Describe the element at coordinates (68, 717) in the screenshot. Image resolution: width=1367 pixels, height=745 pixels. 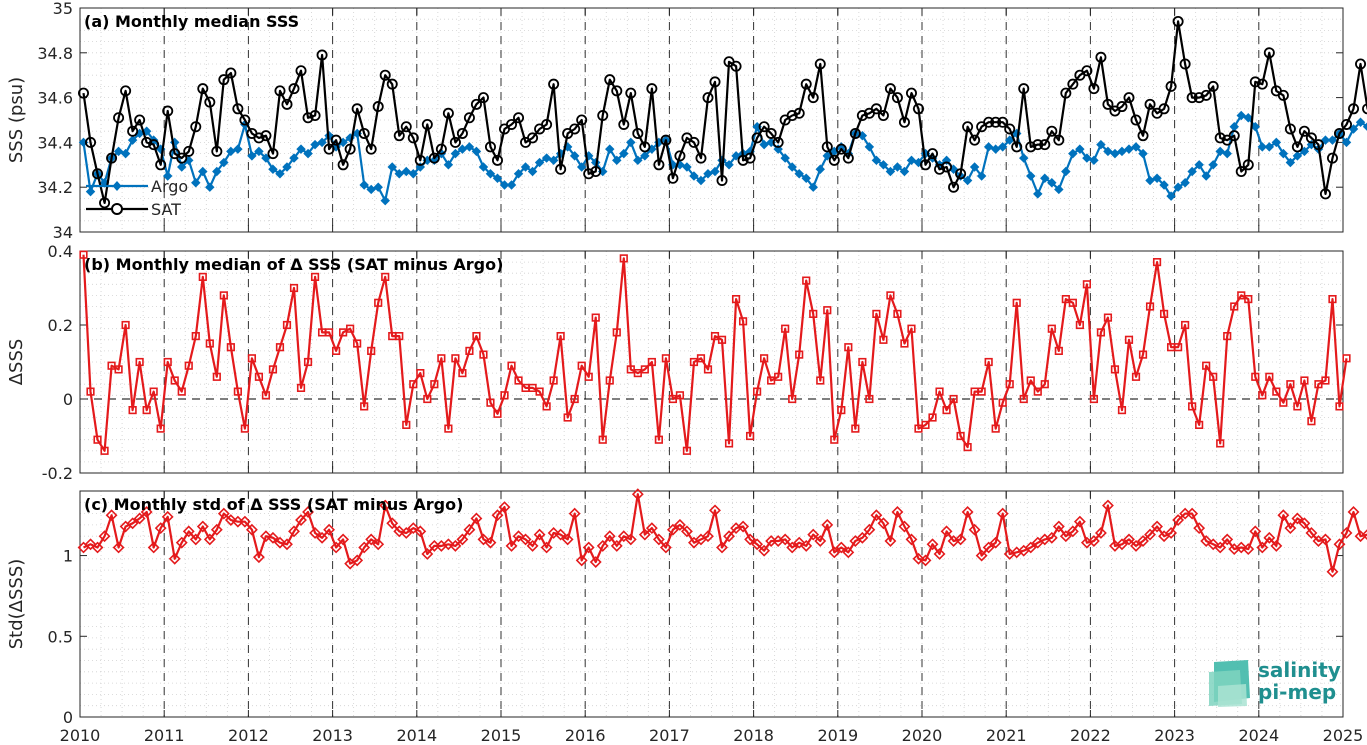
I see `y-tick-label: 0` at that location.